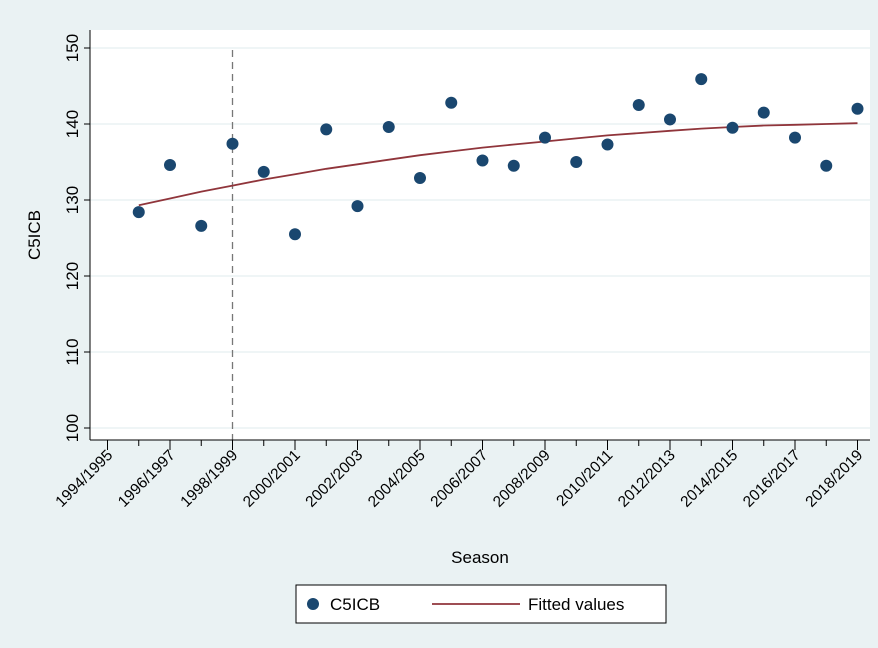 The width and height of the screenshot is (878, 648). Describe the element at coordinates (295, 234) in the screenshot. I see `data-point-2000` at that location.